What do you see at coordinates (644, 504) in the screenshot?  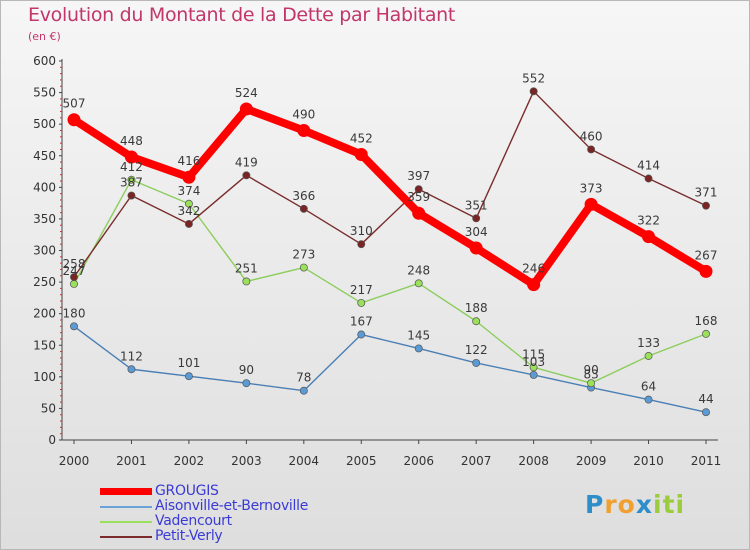 I see `logo-letter: x` at bounding box center [644, 504].